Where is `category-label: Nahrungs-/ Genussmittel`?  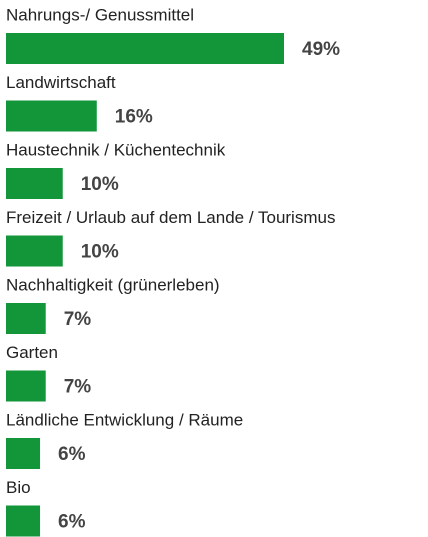 category-label: Nahrungs-/ Genussmittel is located at coordinates (100, 14).